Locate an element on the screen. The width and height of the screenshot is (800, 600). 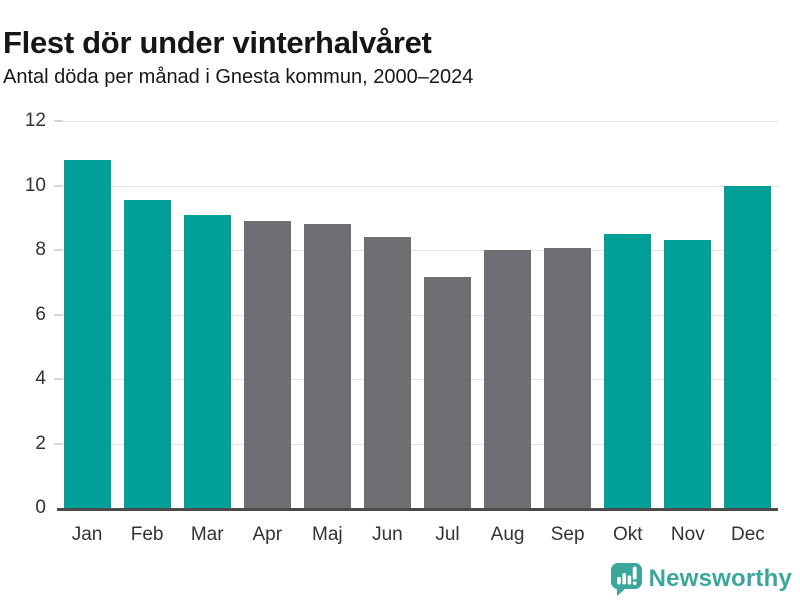
bar-maj is located at coordinates (327, 366).